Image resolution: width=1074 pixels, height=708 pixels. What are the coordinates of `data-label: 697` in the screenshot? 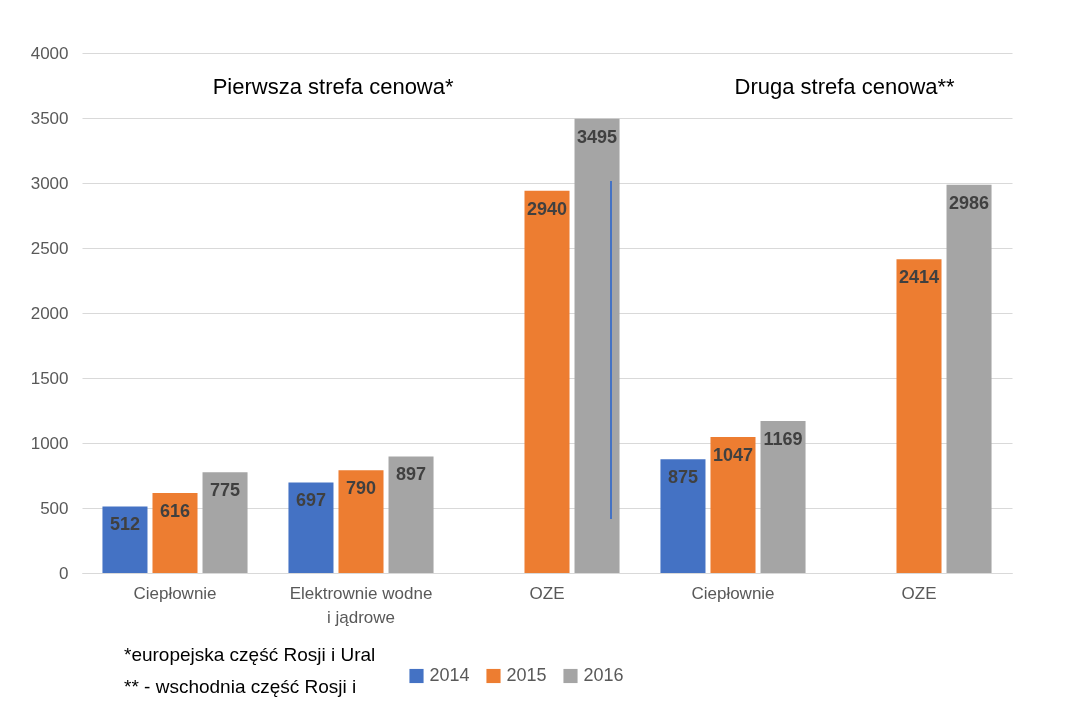 It's located at (310, 500).